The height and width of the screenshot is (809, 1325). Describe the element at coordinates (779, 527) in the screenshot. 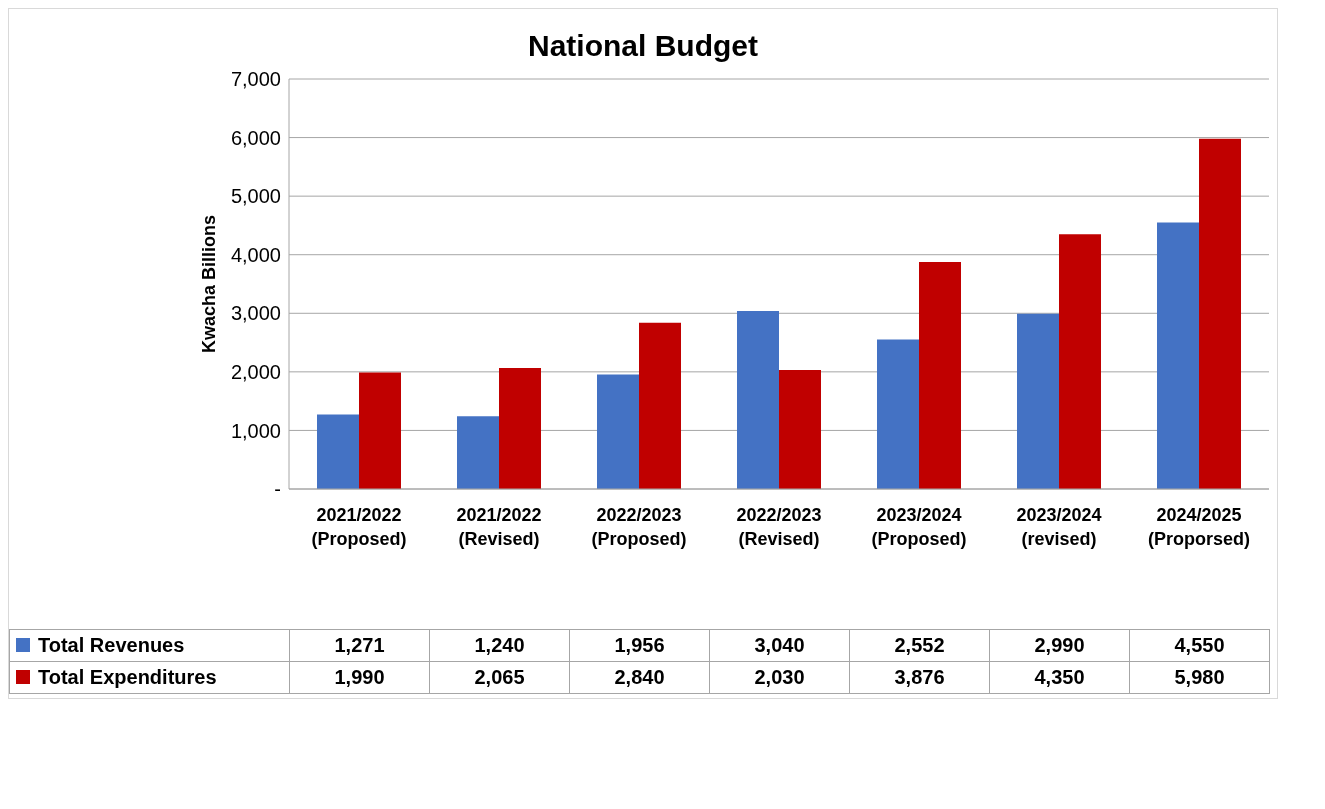

I see `x-tick-label: 2022/2023 (Revised)` at that location.